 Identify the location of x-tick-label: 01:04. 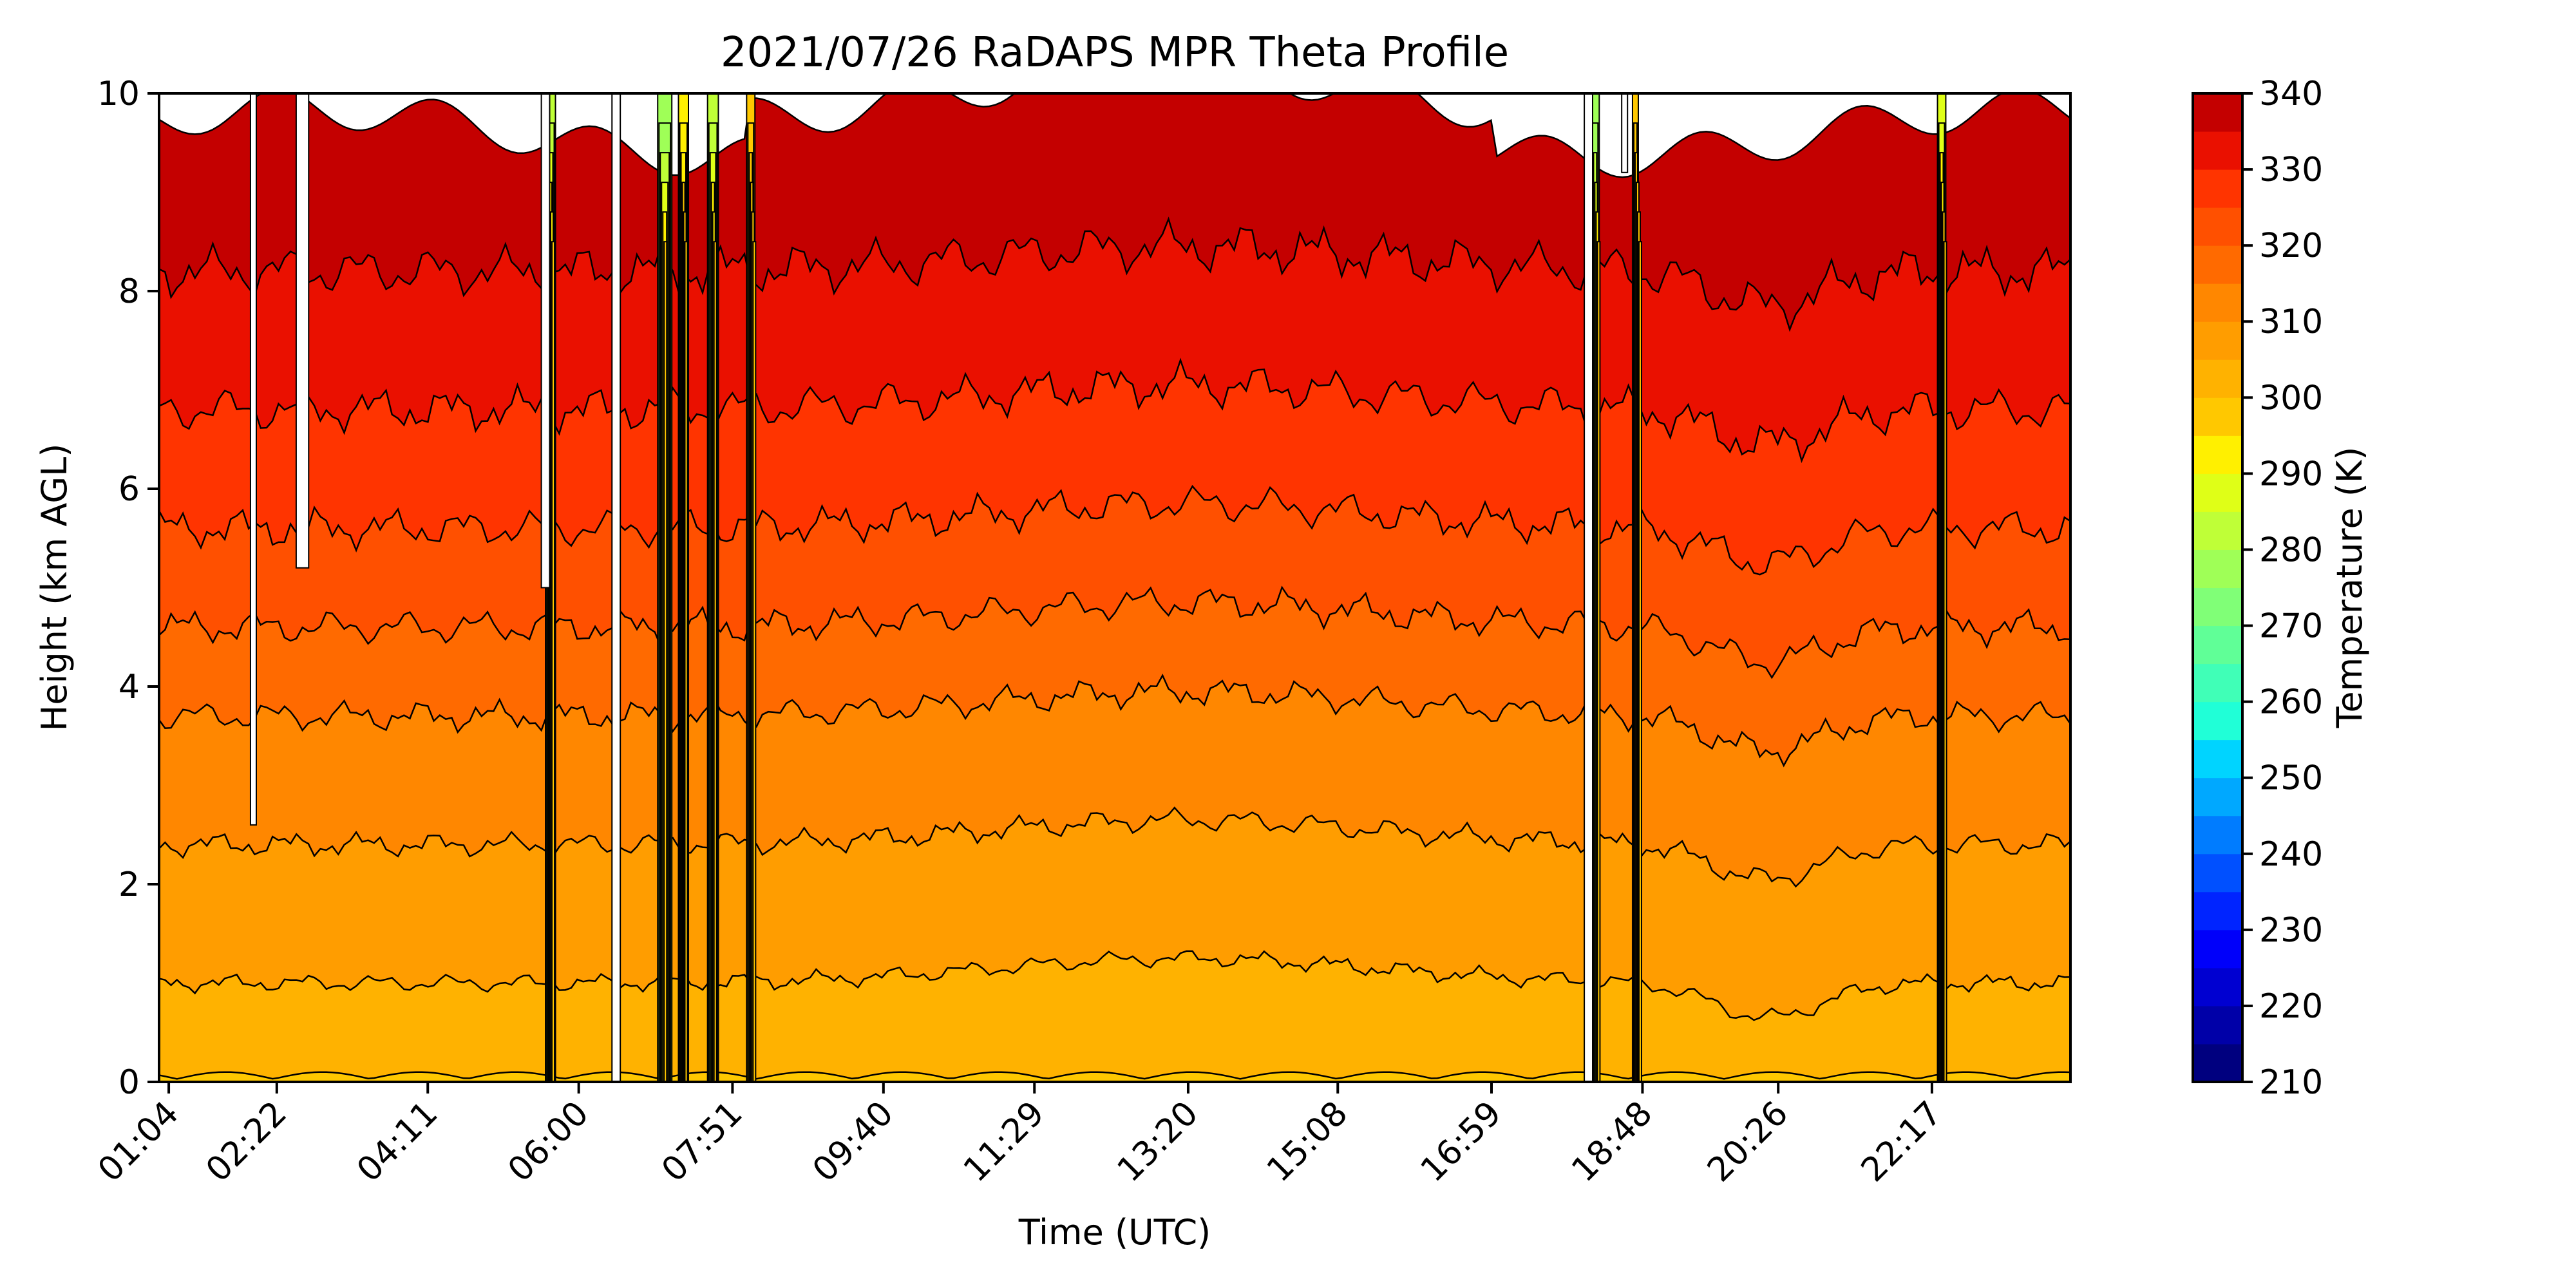
(139, 1141).